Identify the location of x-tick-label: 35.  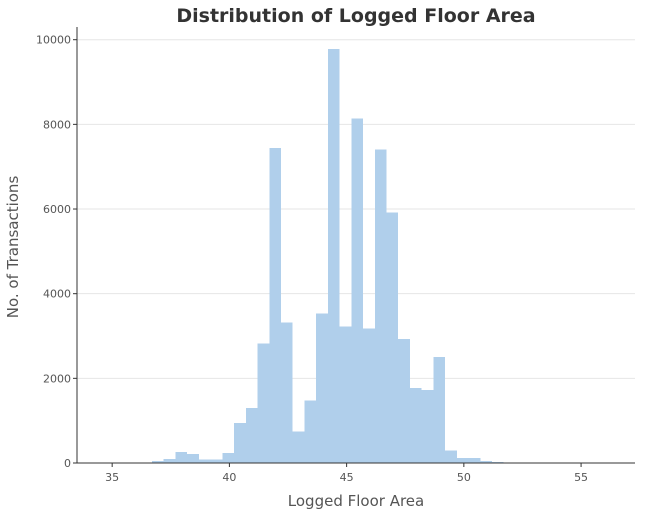
(112, 477).